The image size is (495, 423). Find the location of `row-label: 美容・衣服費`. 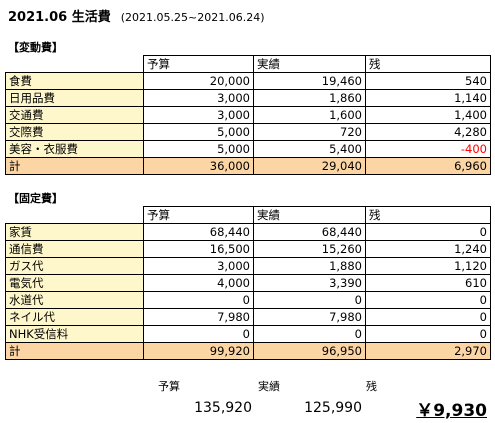

row-label: 美容・衣服費 is located at coordinates (74, 149).